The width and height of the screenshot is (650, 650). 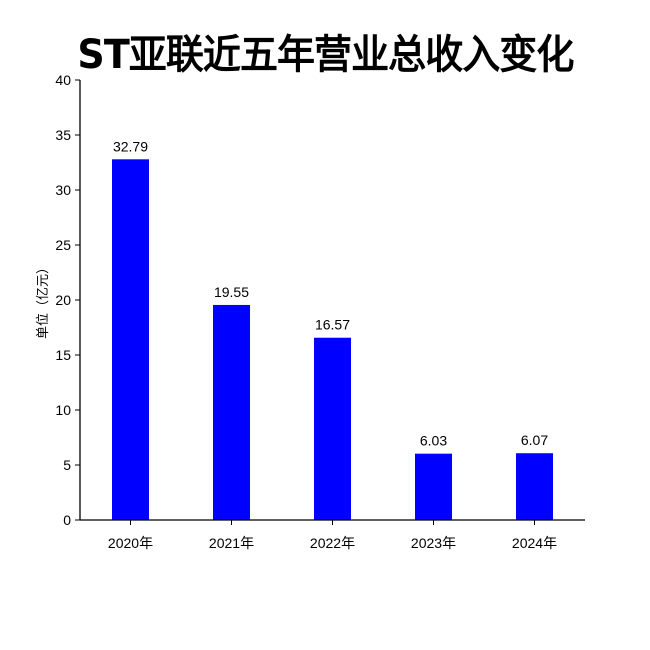 I want to click on x-tick-label-2: 2021年, so click(x=231, y=543).